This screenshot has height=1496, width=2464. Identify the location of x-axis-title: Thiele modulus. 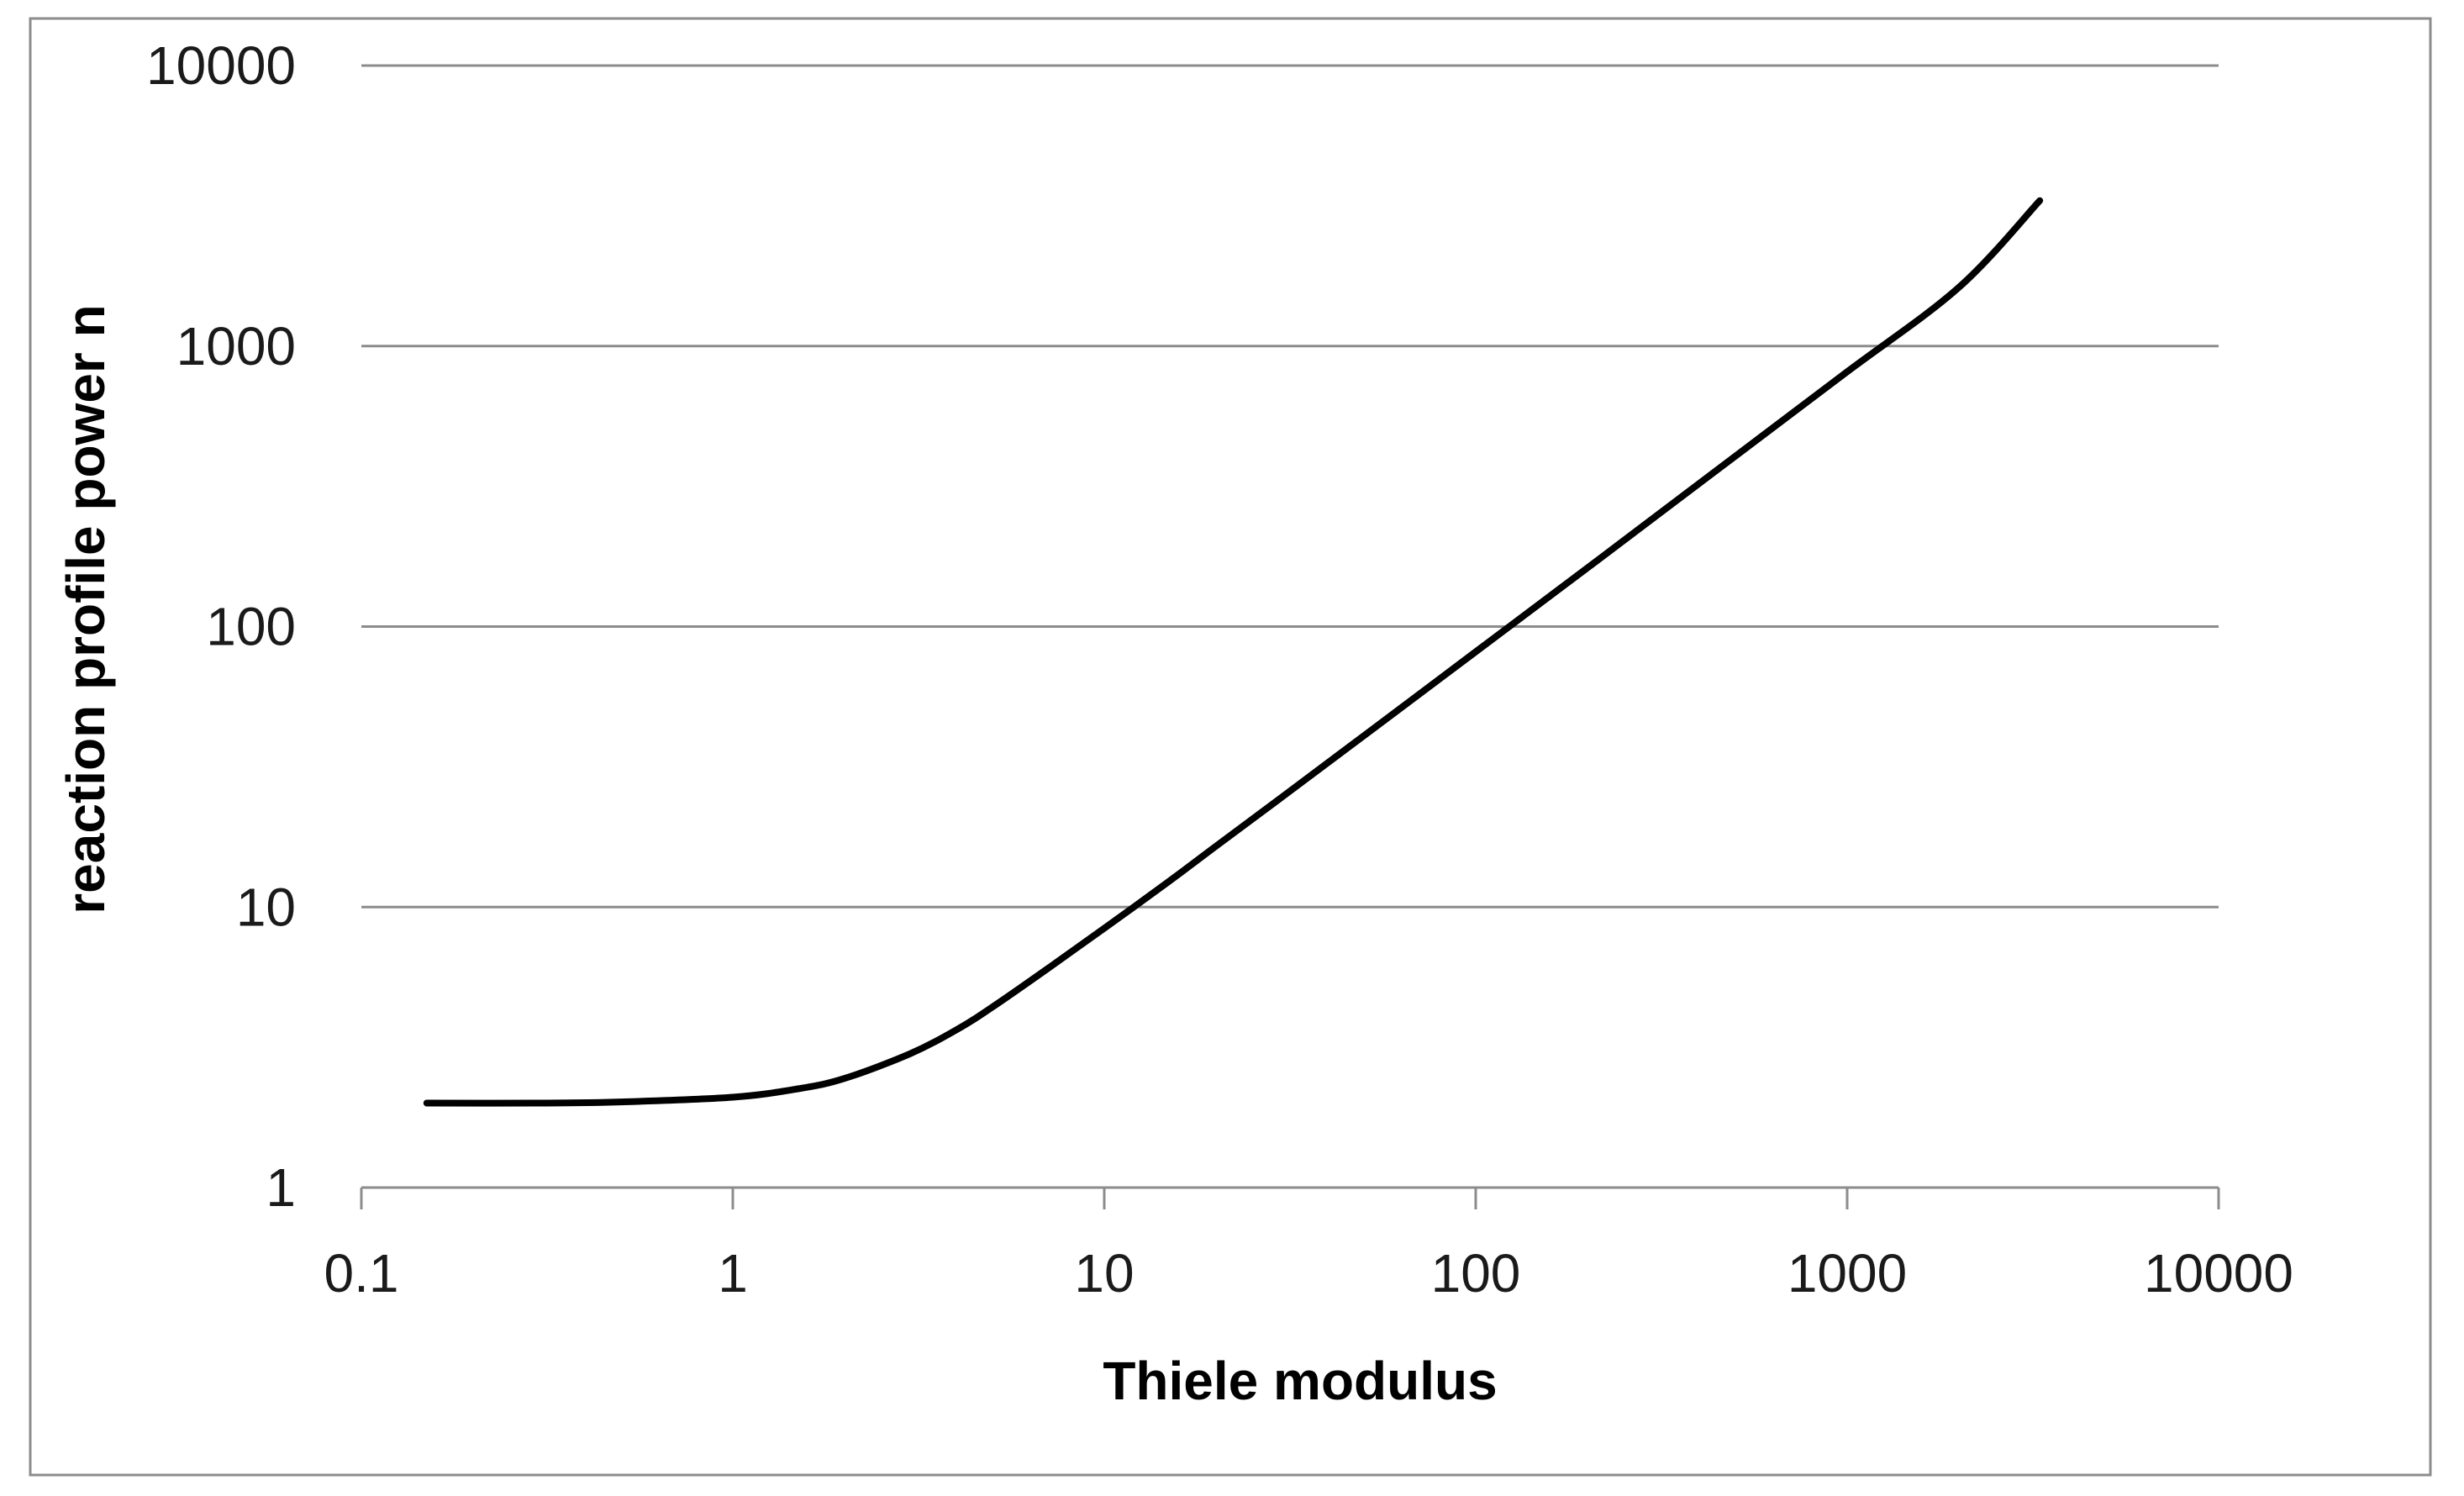
(1300, 1381).